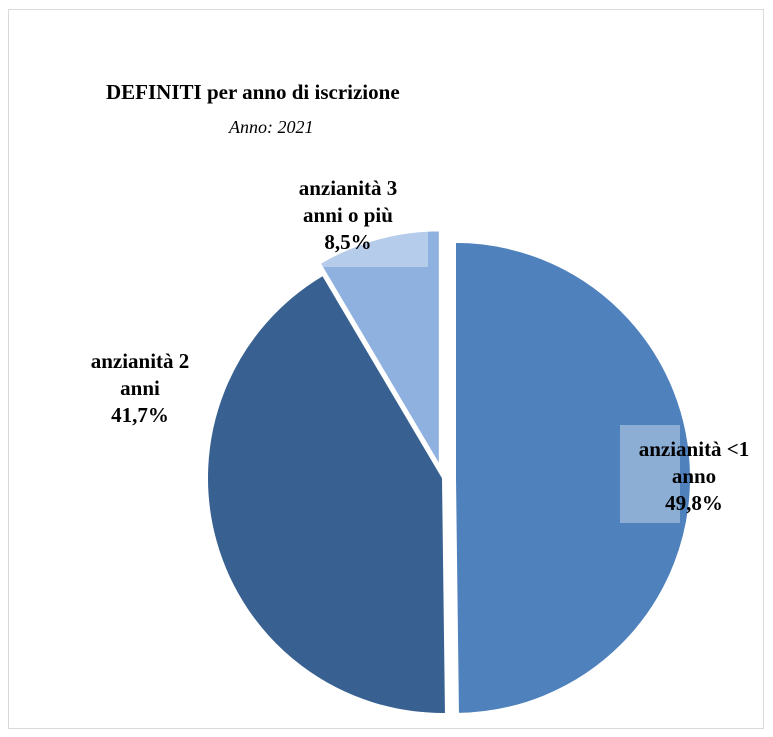 The image size is (773, 737). Describe the element at coordinates (140, 388) in the screenshot. I see `data-label-category: anni` at that location.